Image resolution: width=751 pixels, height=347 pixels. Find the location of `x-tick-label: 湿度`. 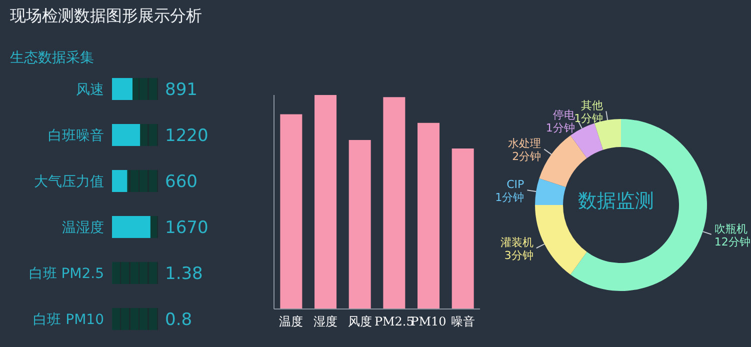

x-tick-label: 湿度 is located at coordinates (326, 321).